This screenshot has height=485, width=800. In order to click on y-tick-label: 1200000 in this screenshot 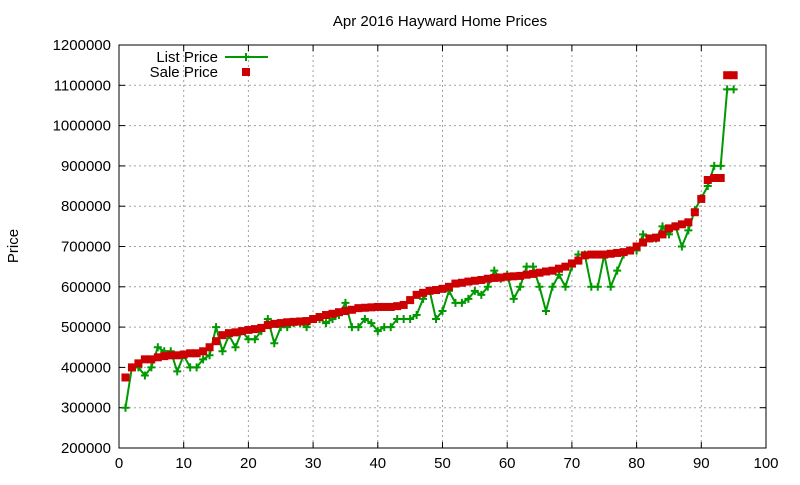, I will do `click(82, 45)`.